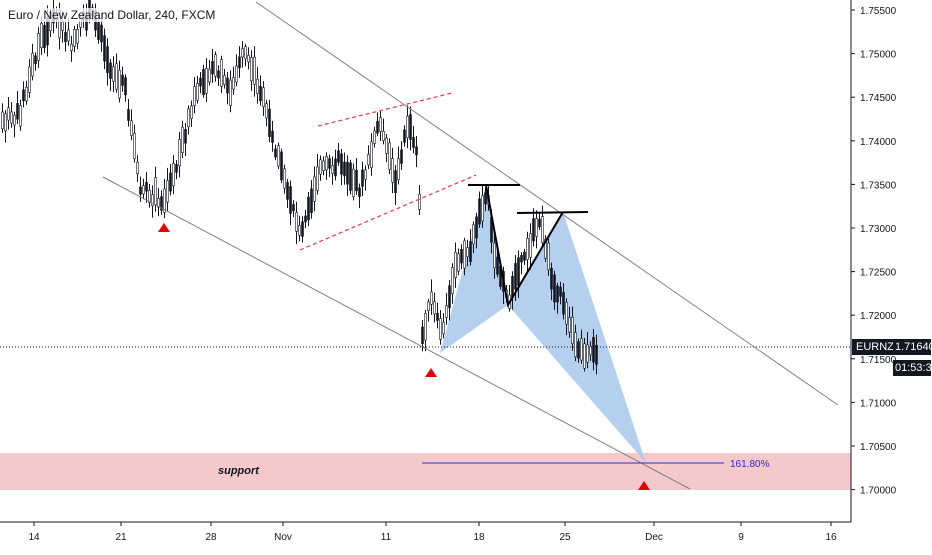 This screenshot has height=555, width=932. I want to click on price-axis-label: 1.75500, so click(878, 11).